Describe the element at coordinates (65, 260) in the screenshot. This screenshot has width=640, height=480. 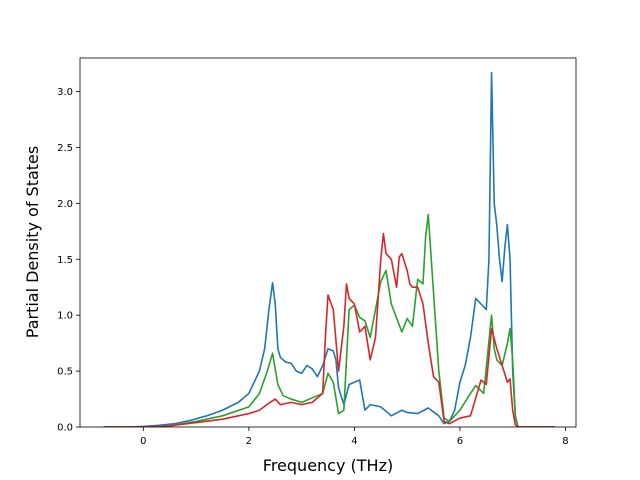
I see `y-tick-label: 1.5` at that location.